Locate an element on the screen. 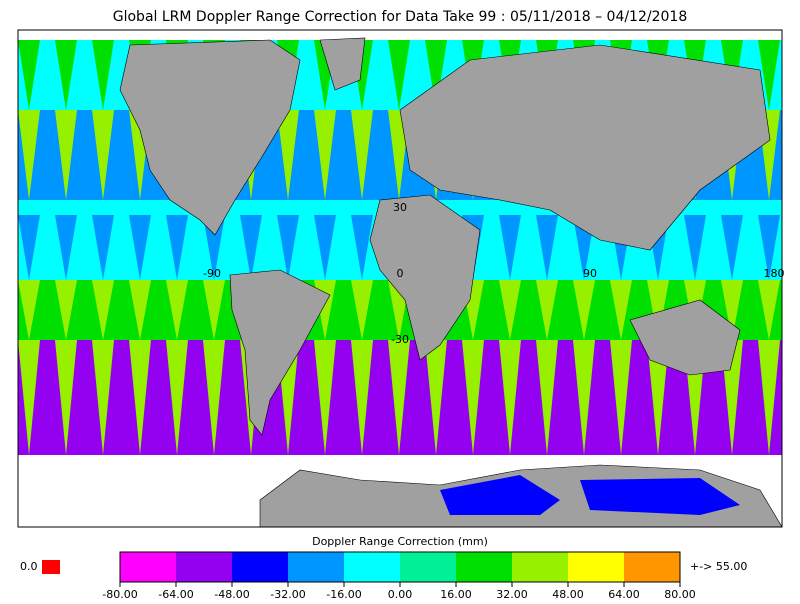 This screenshot has width=800, height=604. colorbar-tick-label: 32.00 is located at coordinates (512, 594).